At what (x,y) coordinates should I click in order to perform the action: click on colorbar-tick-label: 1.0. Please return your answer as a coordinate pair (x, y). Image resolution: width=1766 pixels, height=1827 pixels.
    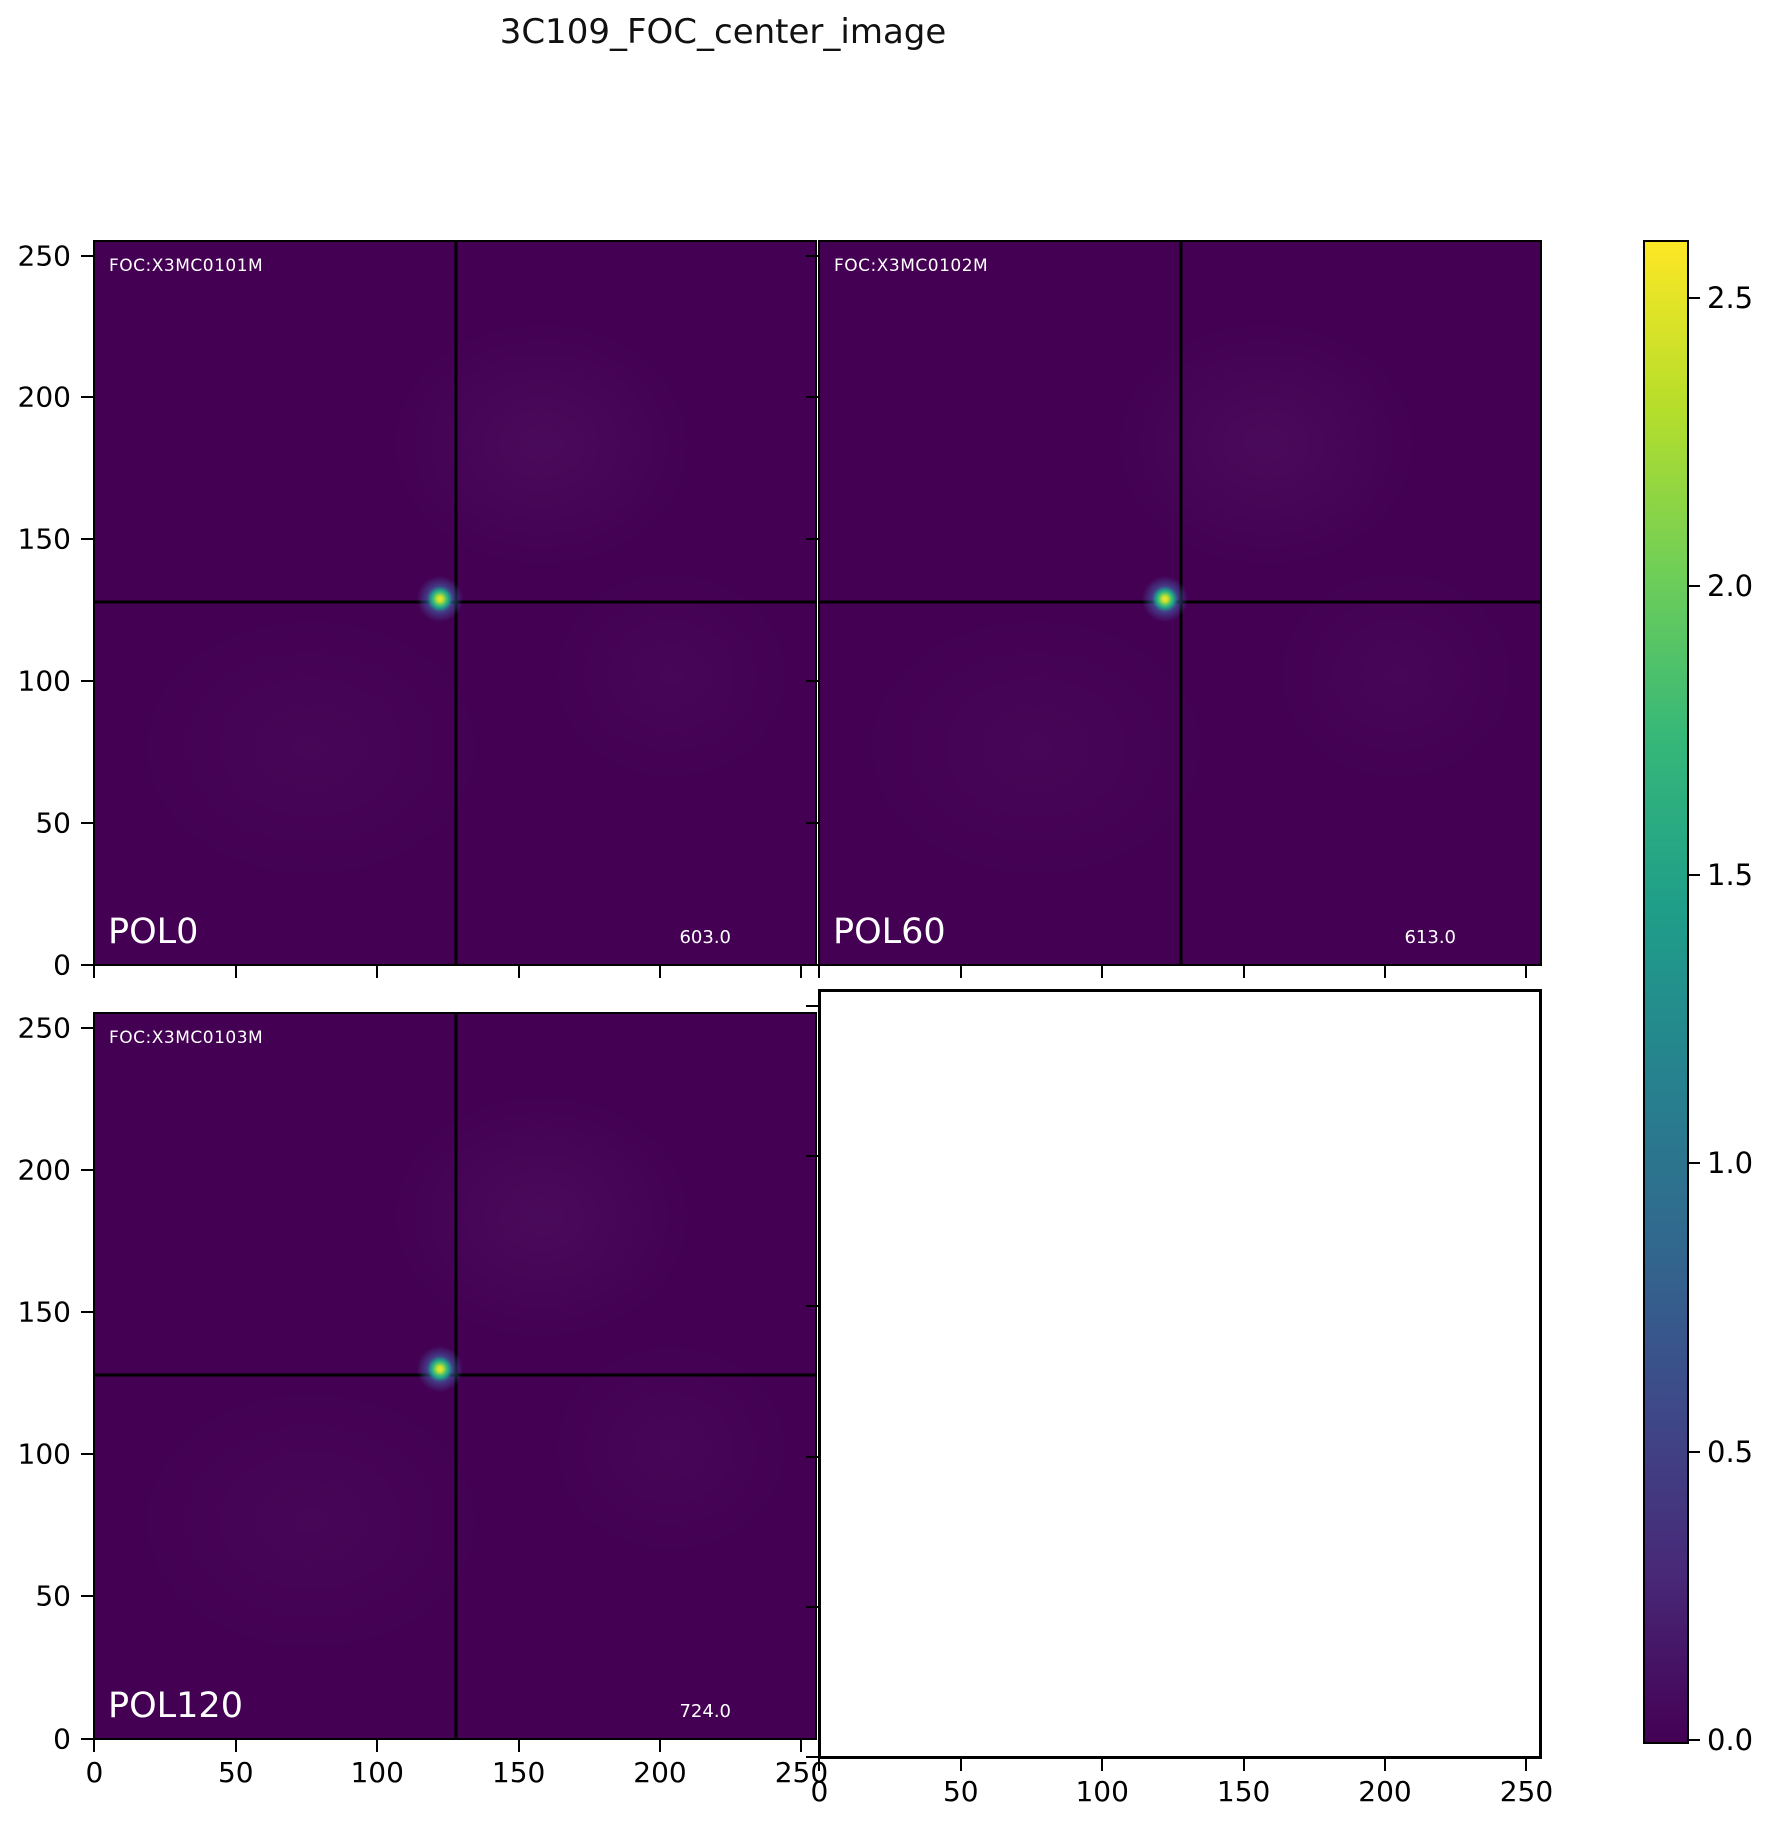
    Looking at the image, I should click on (1730, 1163).